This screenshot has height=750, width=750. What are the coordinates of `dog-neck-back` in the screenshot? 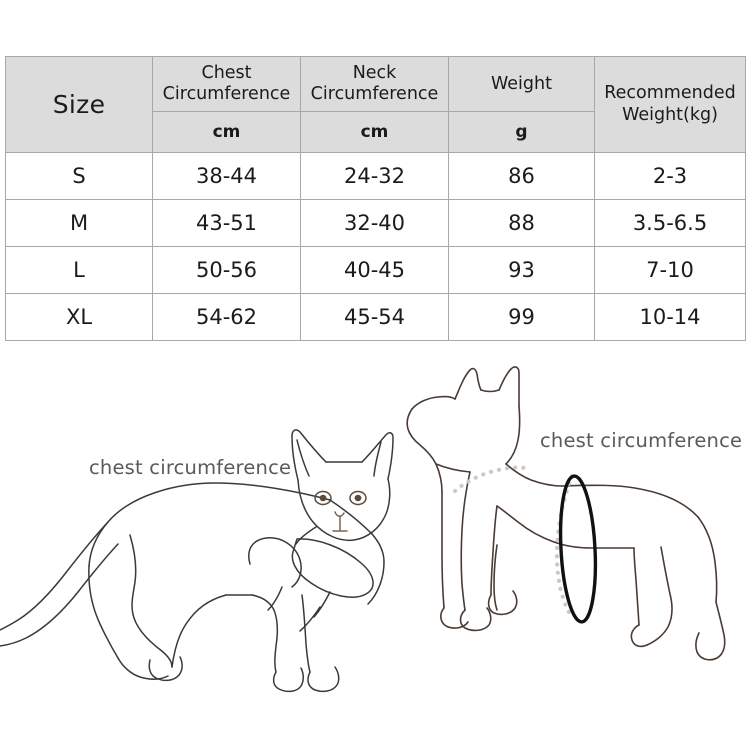 It's located at (534, 475).